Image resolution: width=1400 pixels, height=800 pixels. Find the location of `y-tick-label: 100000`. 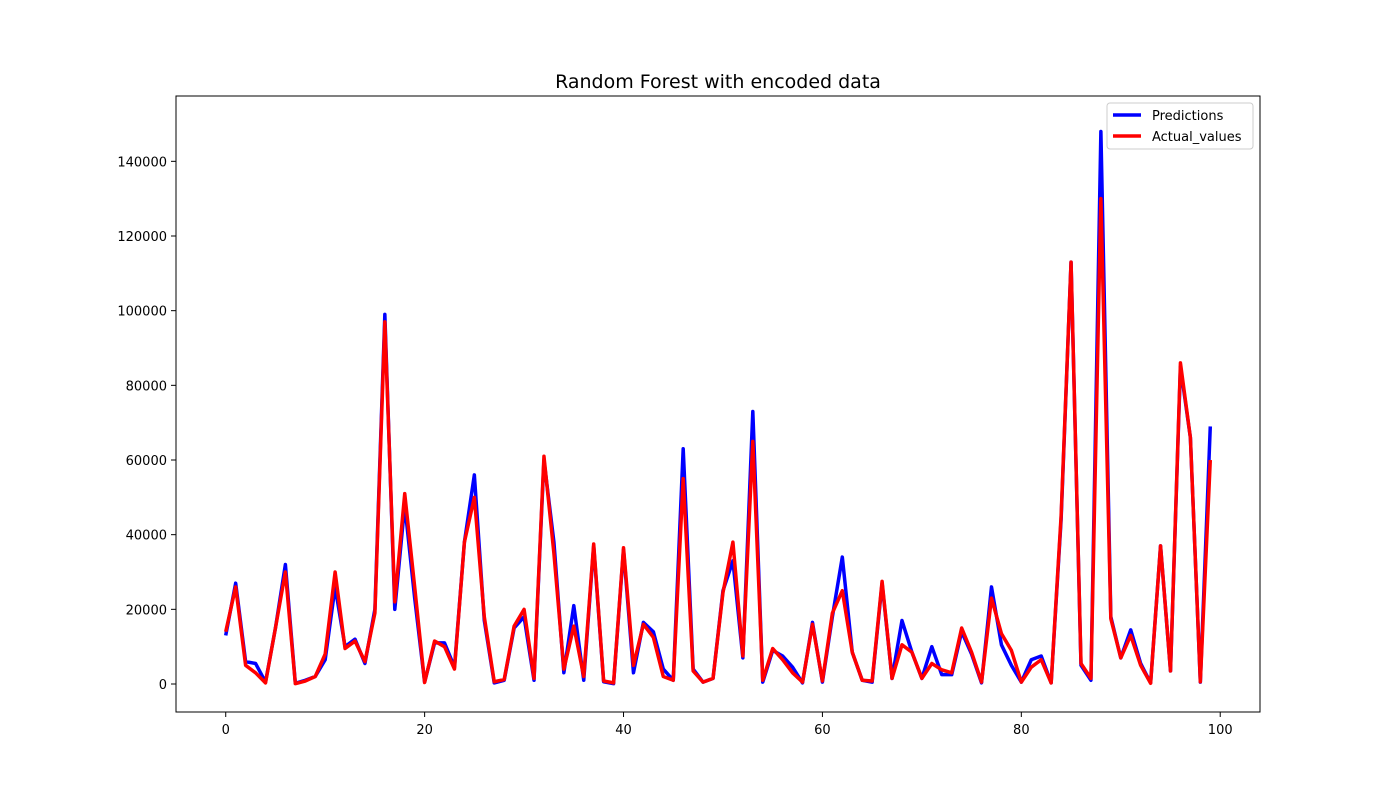

y-tick-label: 100000 is located at coordinates (142, 312).